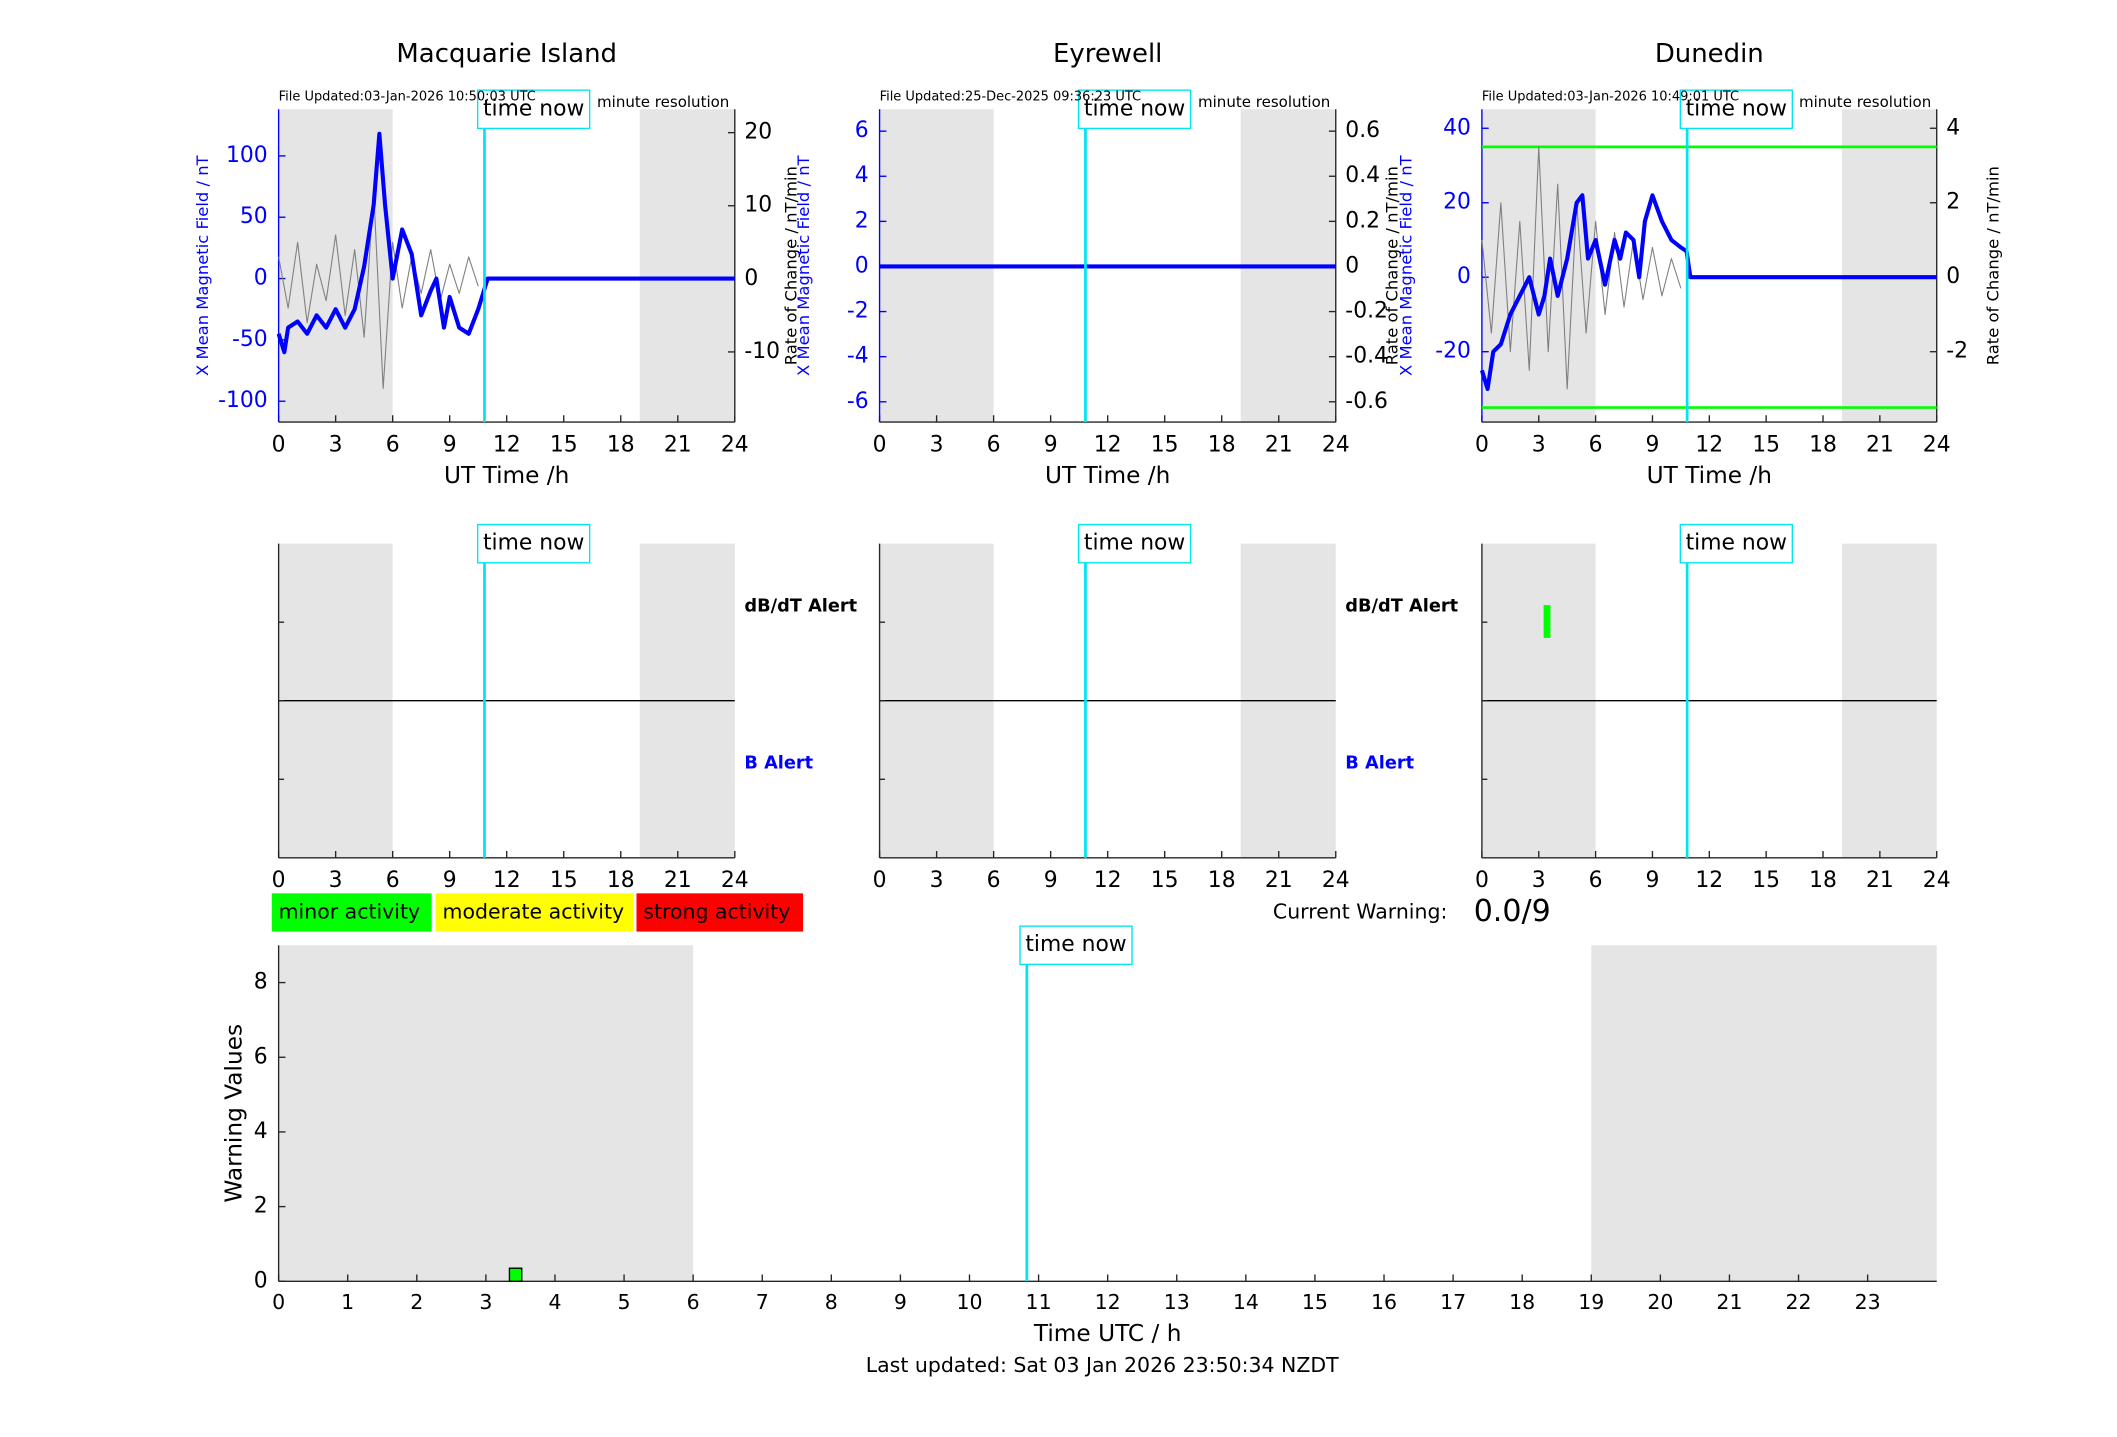 The height and width of the screenshot is (1437, 2117). What do you see at coordinates (1953, 202) in the screenshot?
I see `y2-tick-label: 2` at bounding box center [1953, 202].